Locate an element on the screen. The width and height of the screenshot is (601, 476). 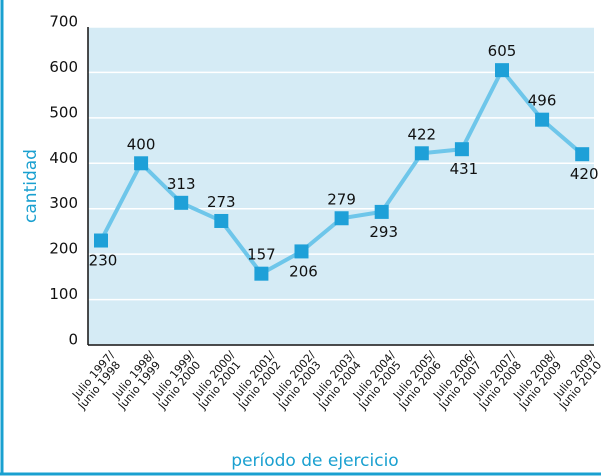
y-axis-label: cantidad is located at coordinates (31, 186).